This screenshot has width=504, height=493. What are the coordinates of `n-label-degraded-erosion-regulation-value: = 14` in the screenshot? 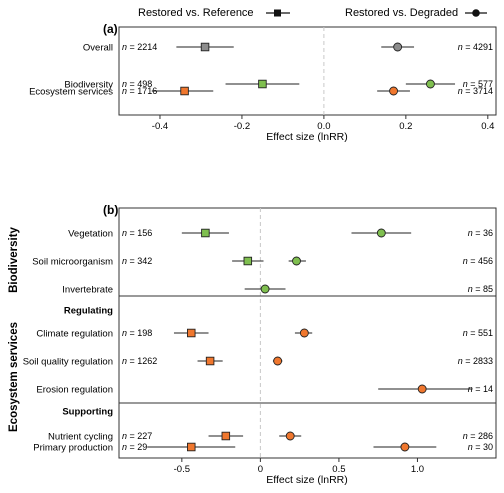 It's located at (483, 389).